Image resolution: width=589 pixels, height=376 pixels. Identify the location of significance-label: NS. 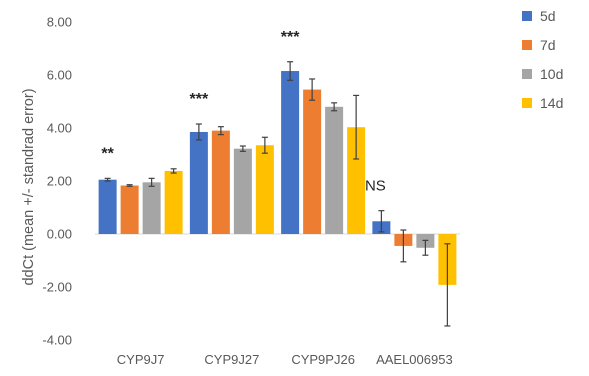
(375, 186).